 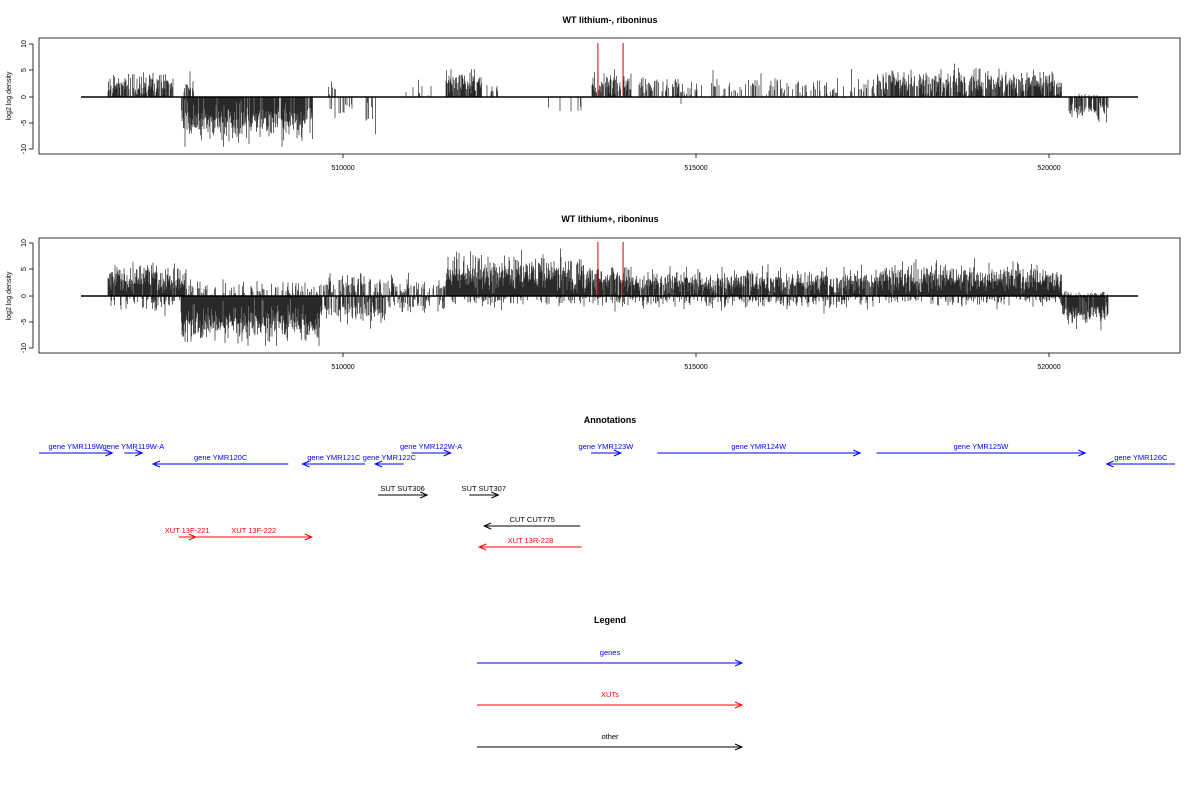 I want to click on annotation-arrow: gene YMR123W, so click(x=606, y=449).